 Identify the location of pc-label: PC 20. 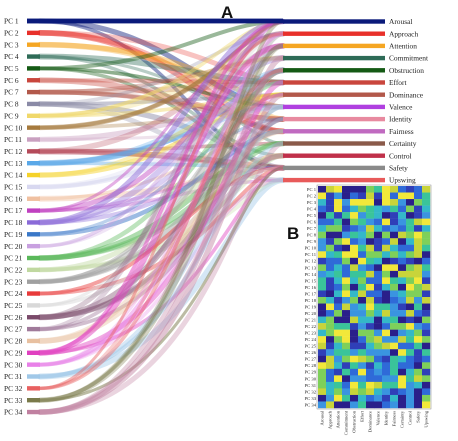
(13, 246).